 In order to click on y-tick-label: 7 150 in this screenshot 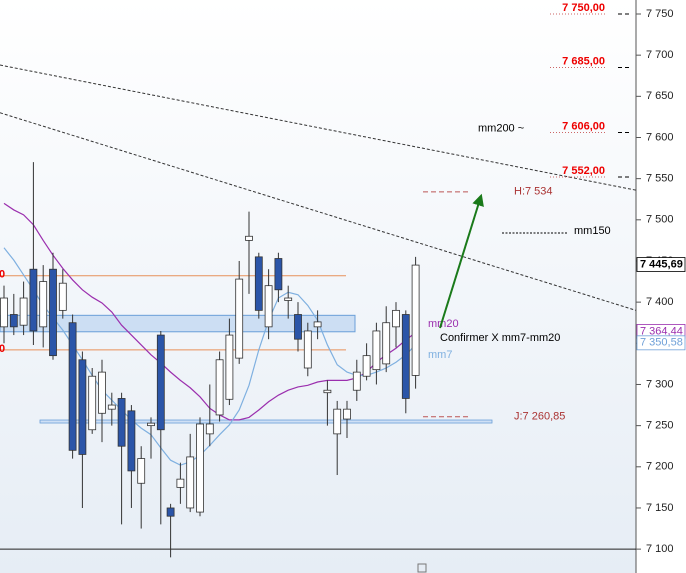, I will do `click(660, 508)`.